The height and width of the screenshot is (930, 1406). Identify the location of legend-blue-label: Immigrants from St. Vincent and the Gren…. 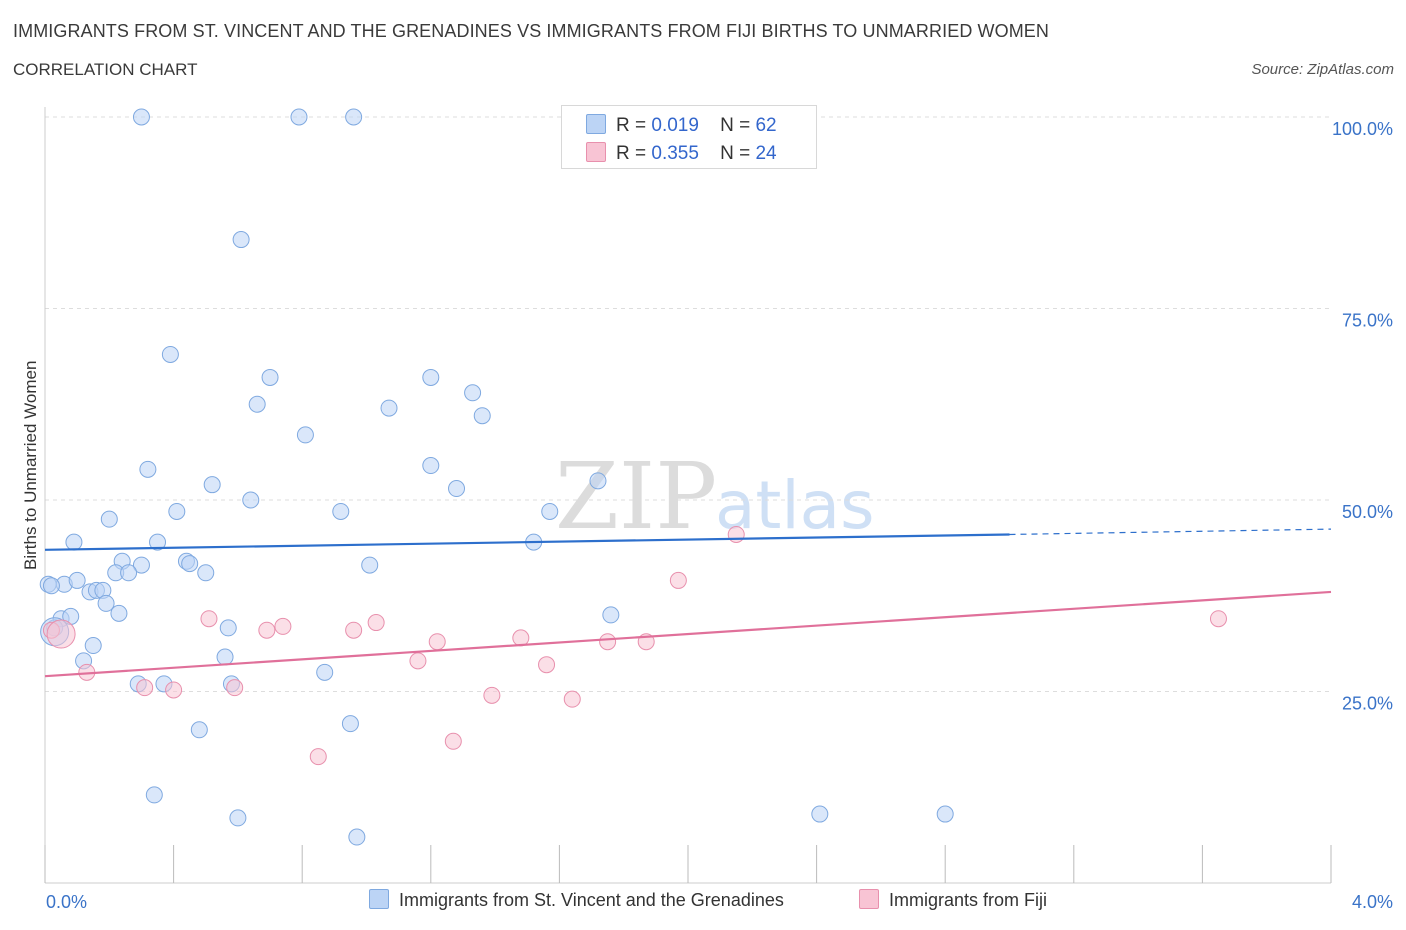
(591, 900).